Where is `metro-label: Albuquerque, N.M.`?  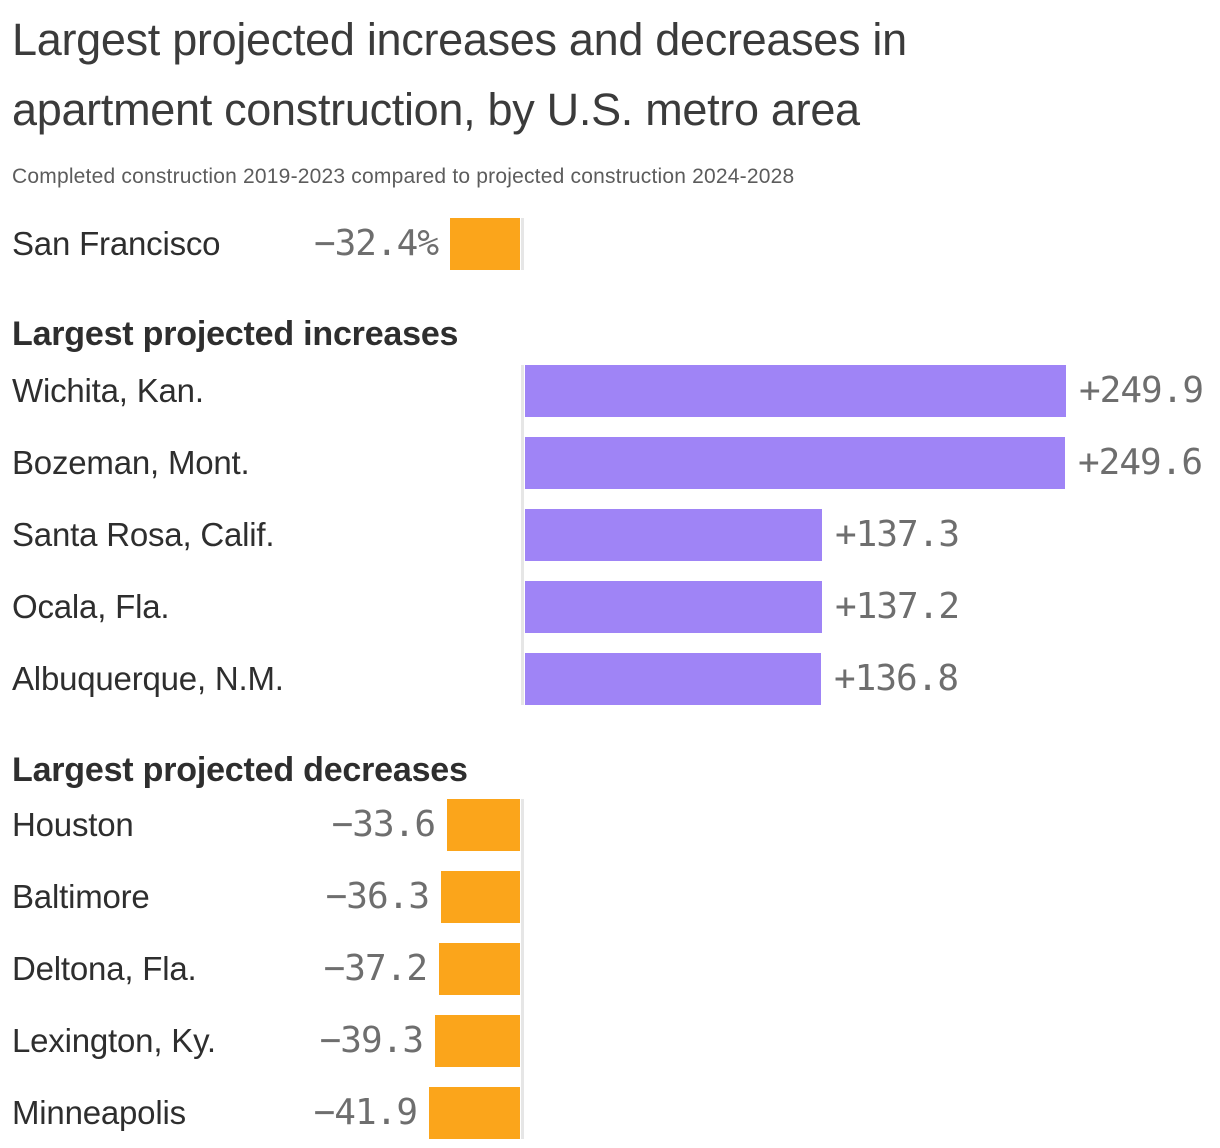
metro-label: Albuquerque, N.M. is located at coordinates (148, 678).